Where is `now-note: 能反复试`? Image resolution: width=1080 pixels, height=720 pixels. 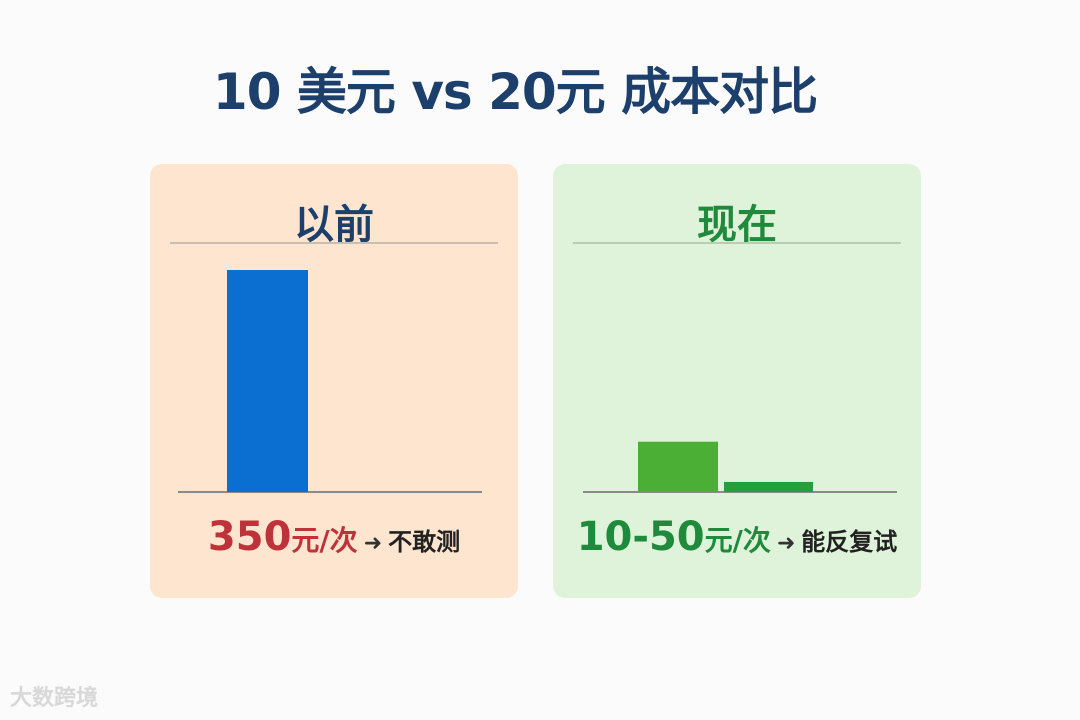 now-note: 能反复试 is located at coordinates (849, 542).